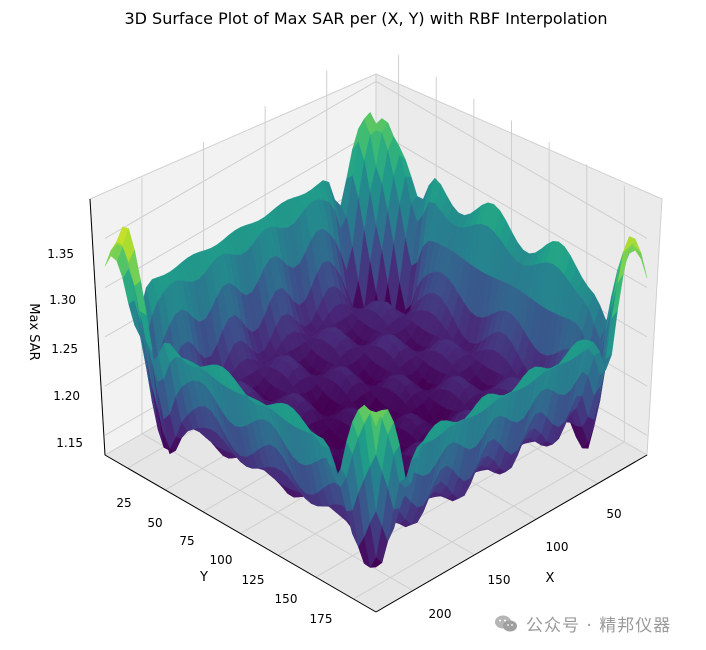  I want to click on z-tick-label: 1.25, so click(64, 349).